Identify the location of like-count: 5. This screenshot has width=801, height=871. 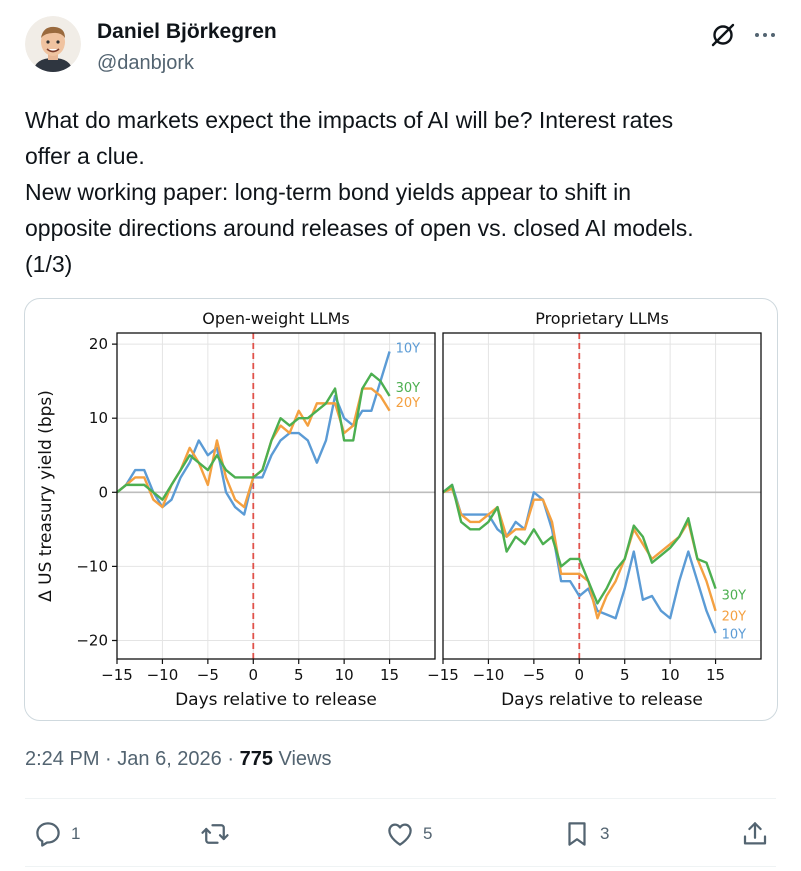
(428, 833).